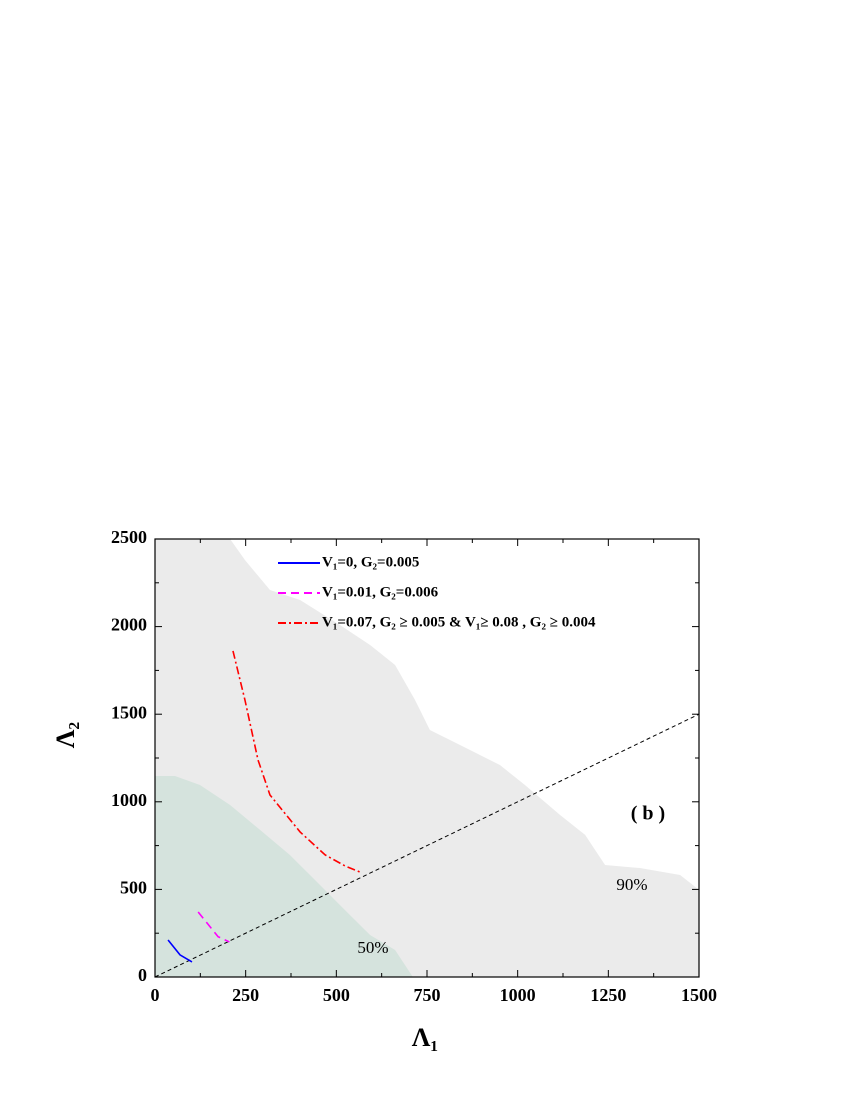  Describe the element at coordinates (245, 995) in the screenshot. I see `x-tick-label: 250` at that location.